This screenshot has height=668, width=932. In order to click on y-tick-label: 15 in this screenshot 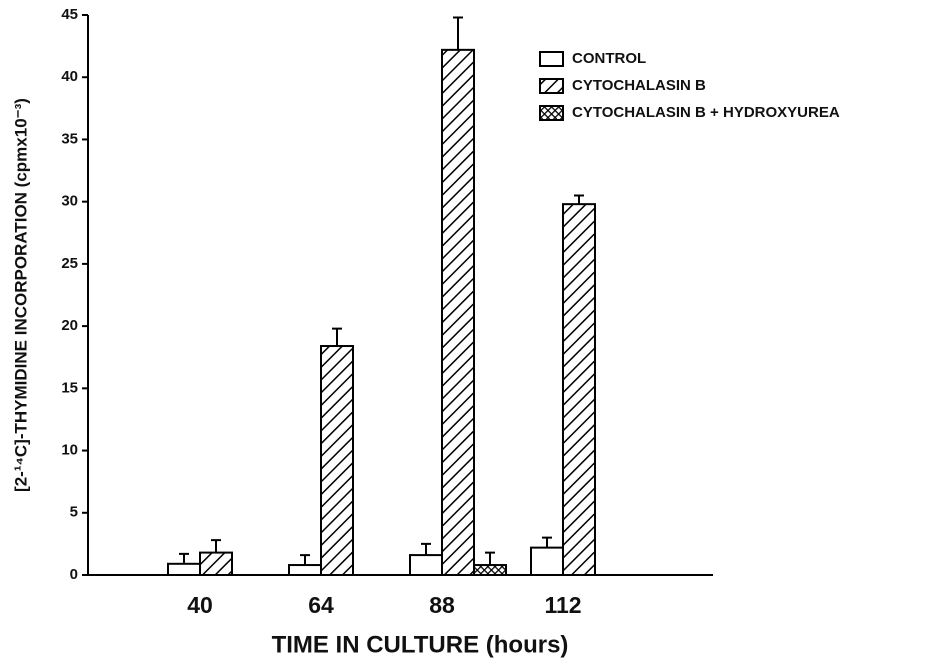, I will do `click(69, 387)`.